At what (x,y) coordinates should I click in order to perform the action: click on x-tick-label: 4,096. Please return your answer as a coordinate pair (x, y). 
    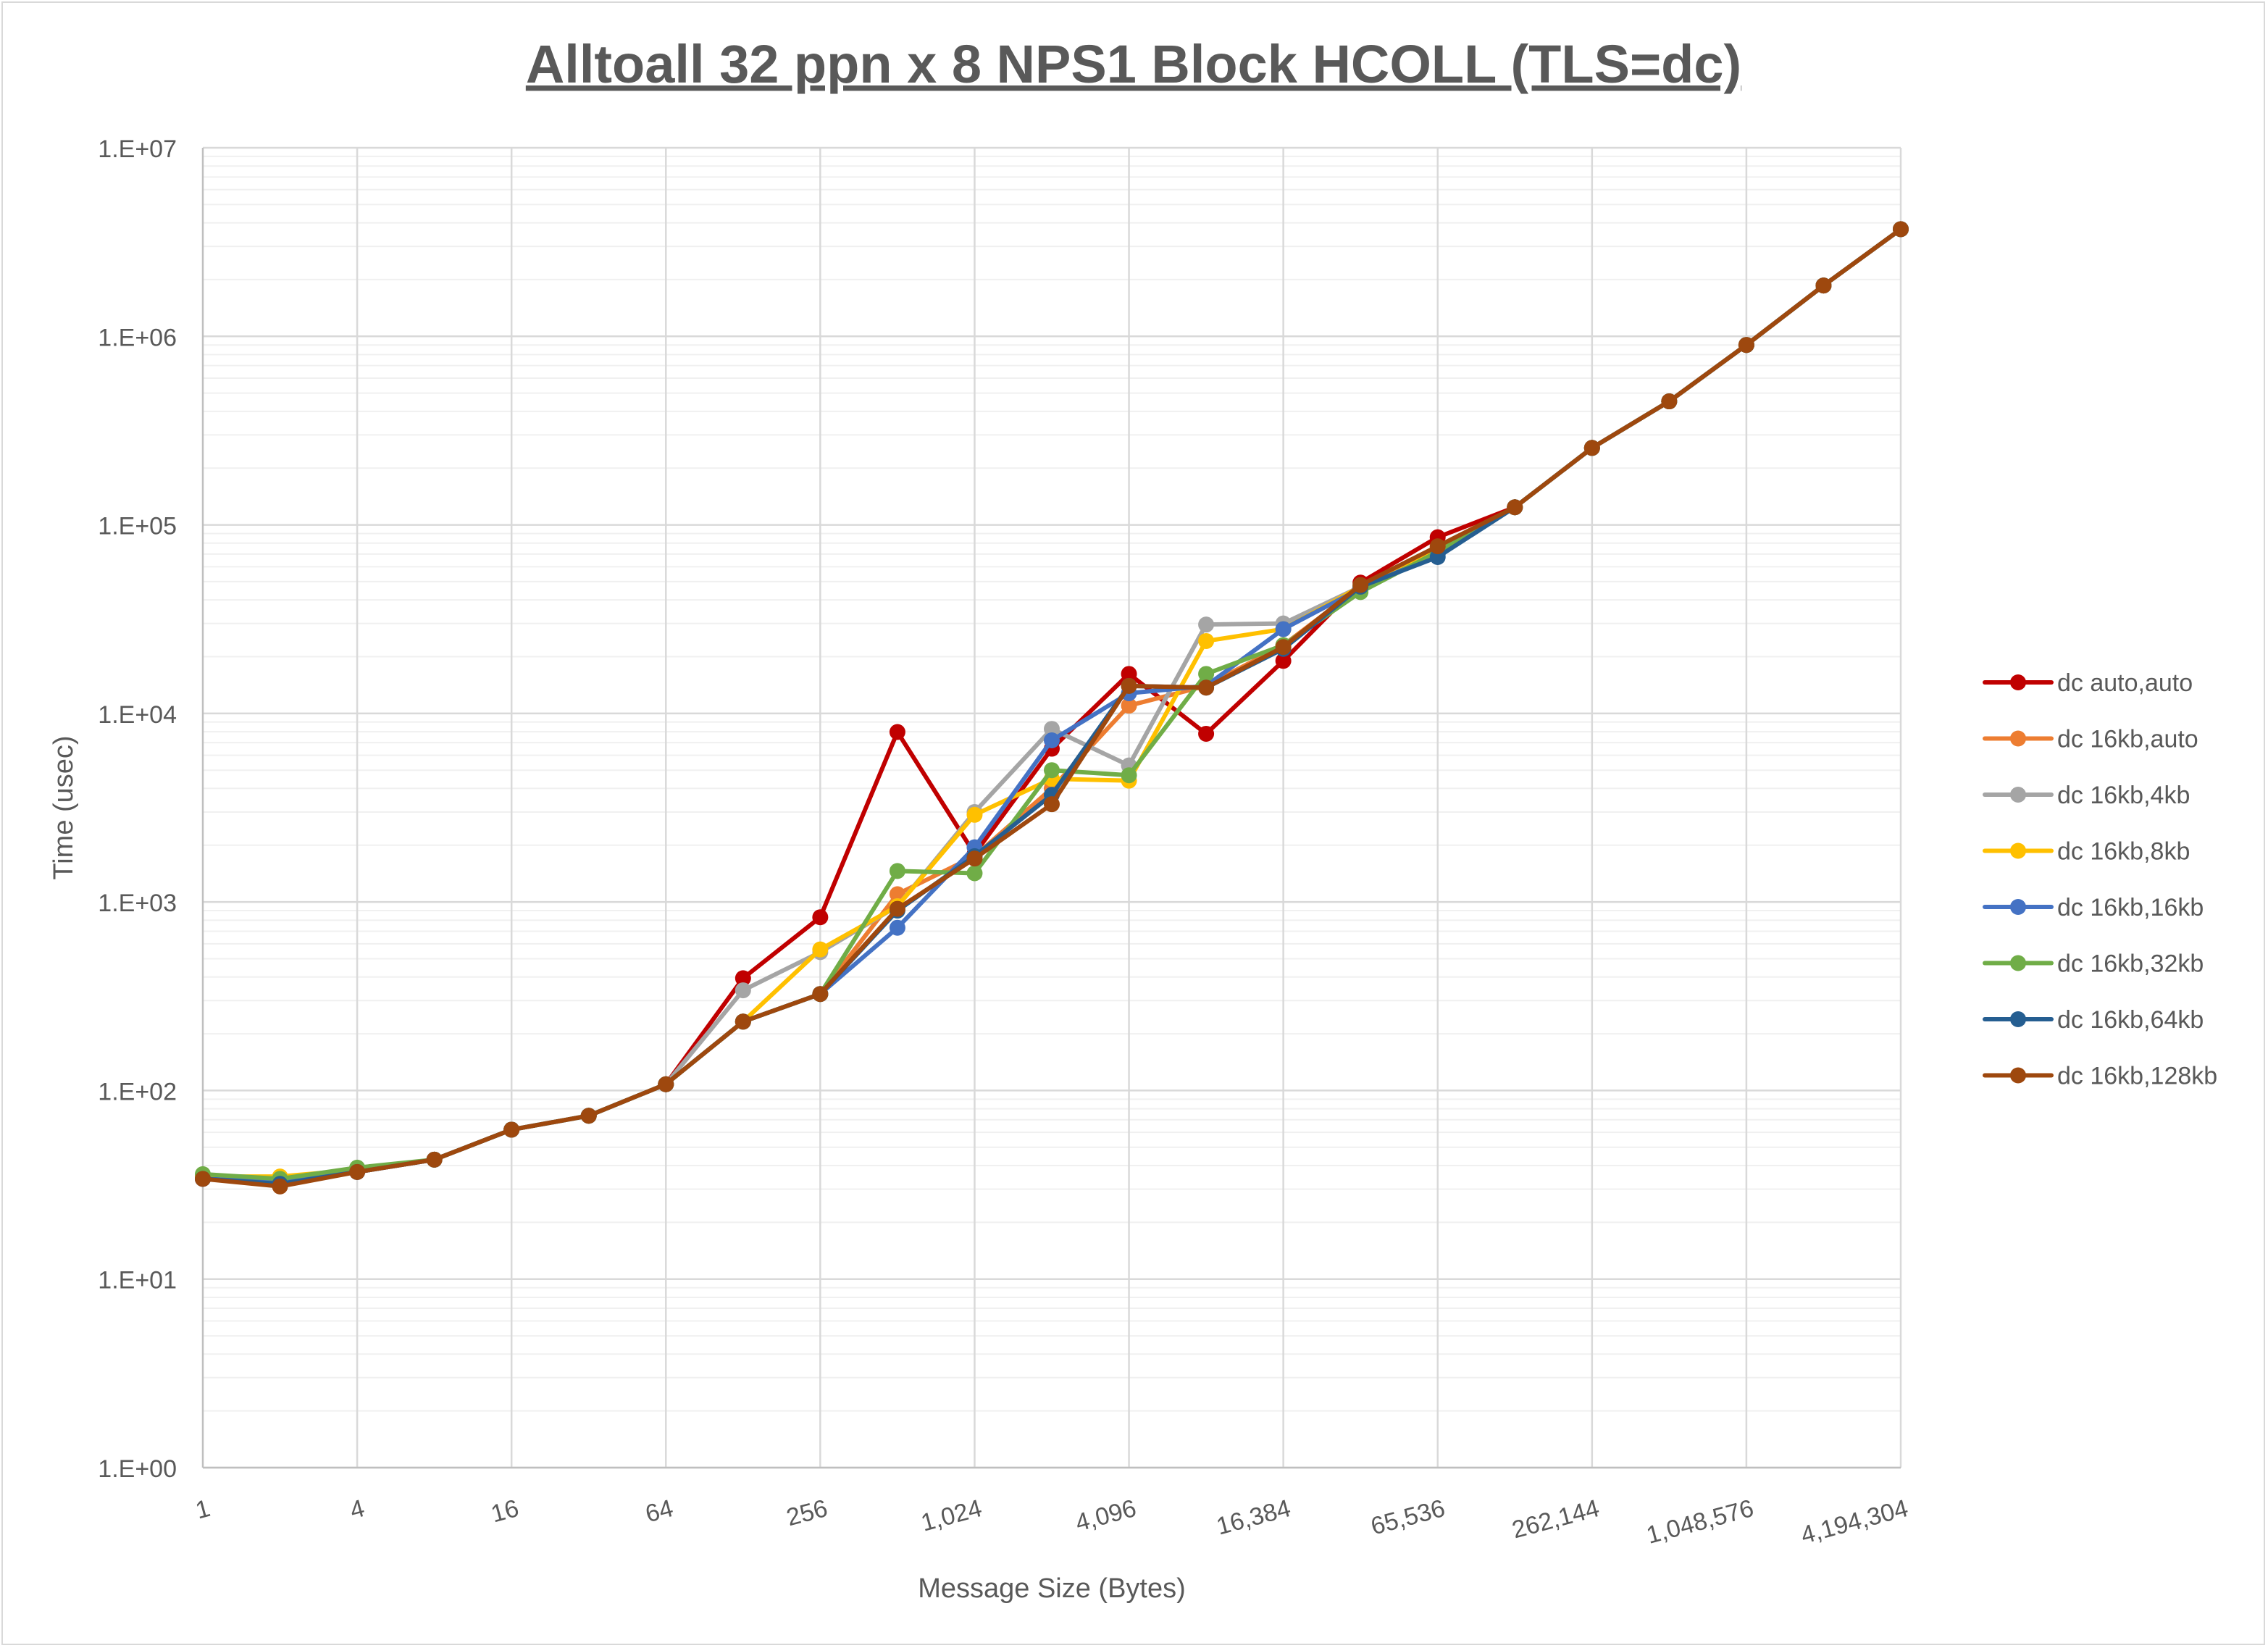
    Looking at the image, I should click on (1106, 1515).